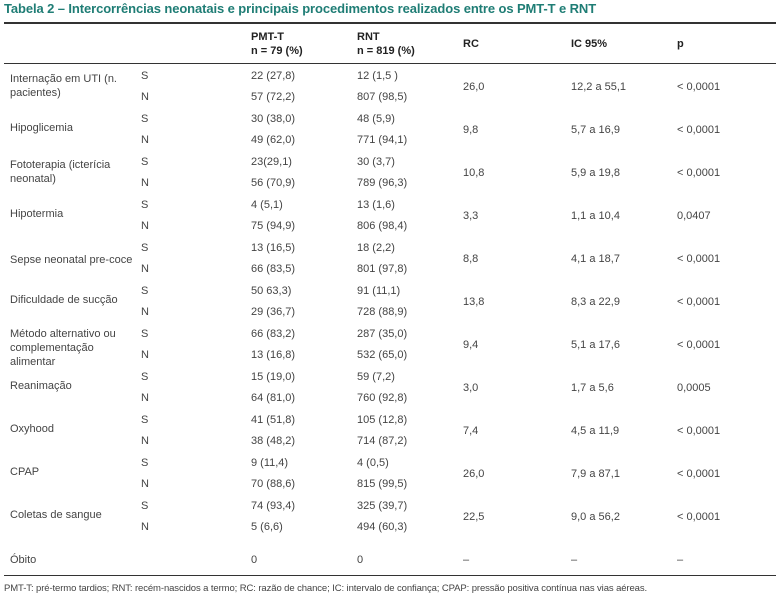  I want to click on row-rnt-s: 59 (7,2), so click(376, 377).